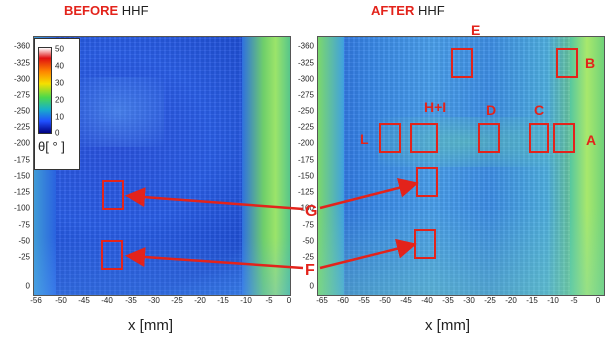  Describe the element at coordinates (45, 90) in the screenshot. I see `colorbar-gradient` at that location.